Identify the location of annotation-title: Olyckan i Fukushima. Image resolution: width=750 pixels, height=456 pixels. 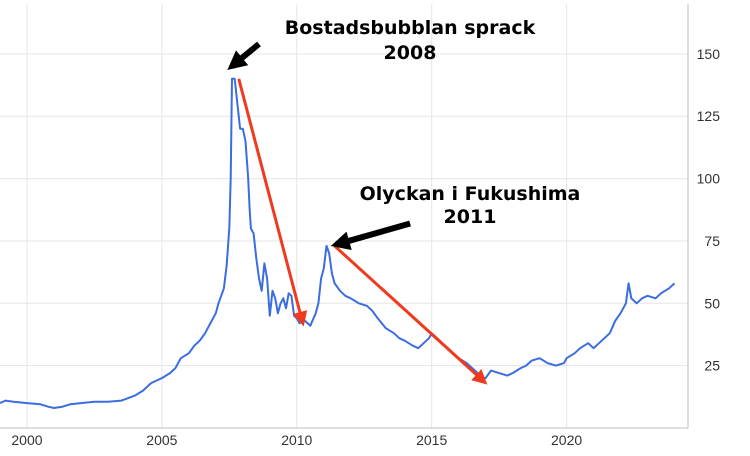
(470, 194).